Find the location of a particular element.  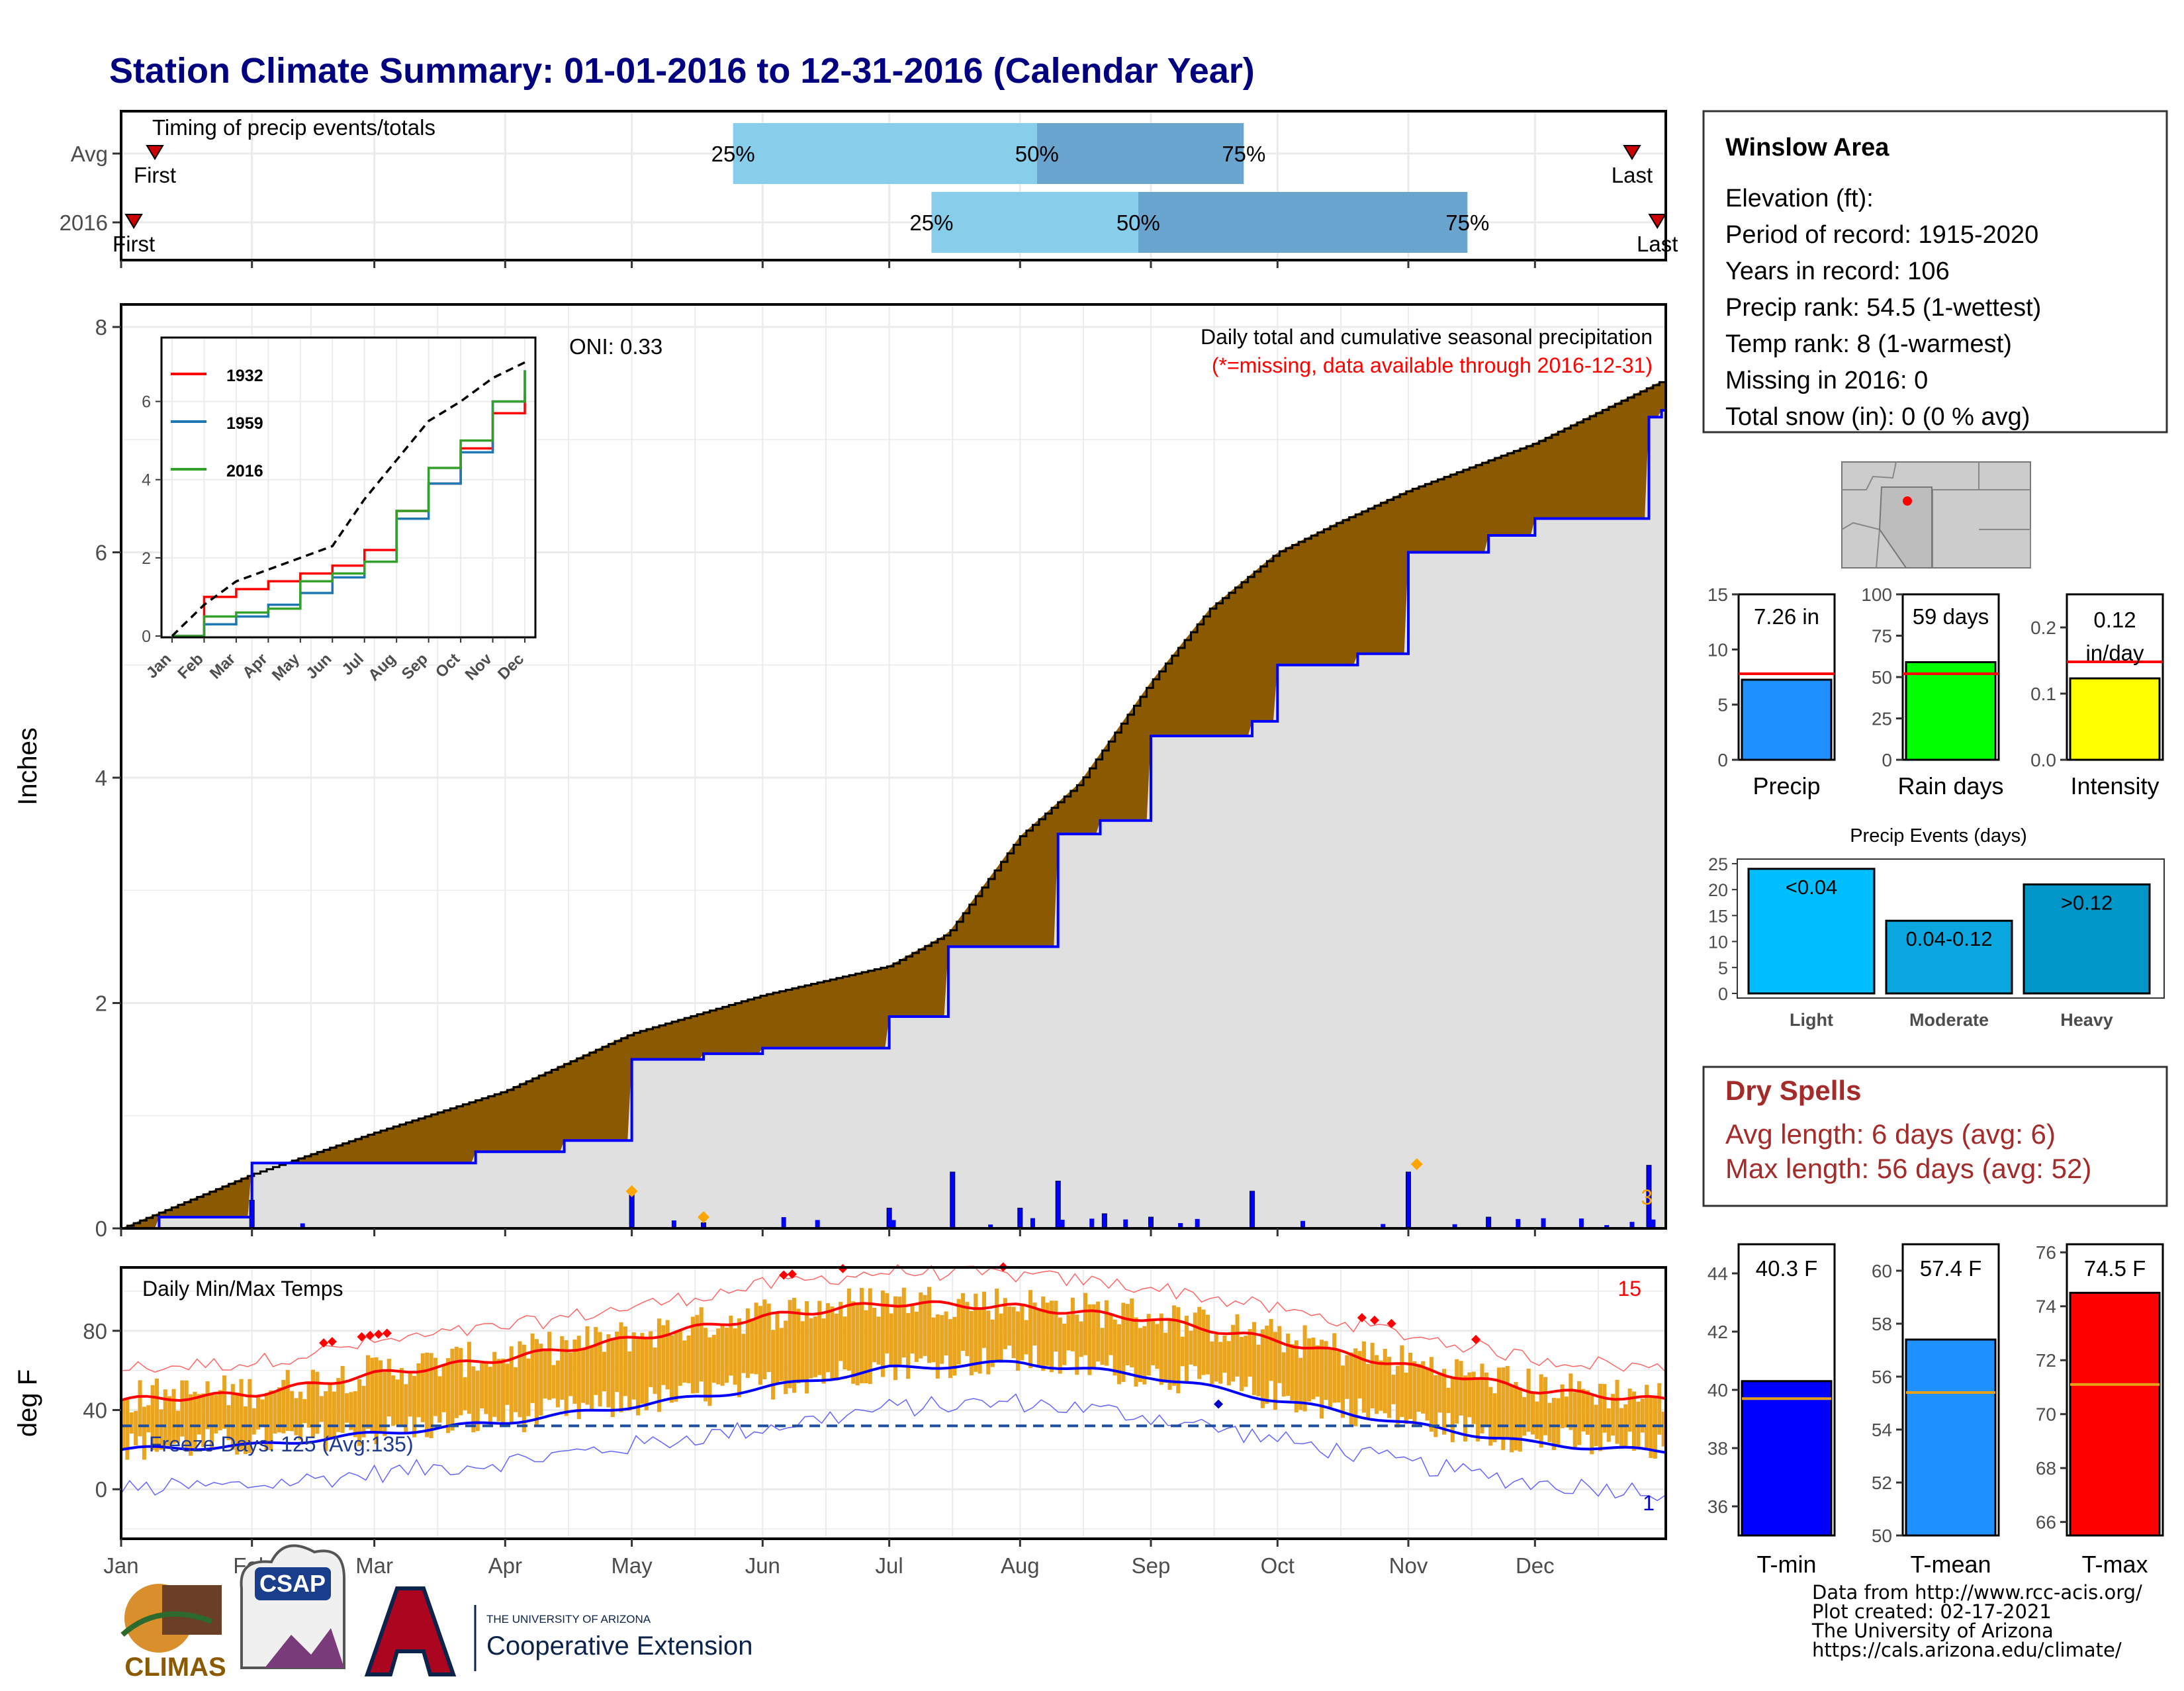

station-info-line: Period of record: 1915-2020 is located at coordinates (1881, 235).